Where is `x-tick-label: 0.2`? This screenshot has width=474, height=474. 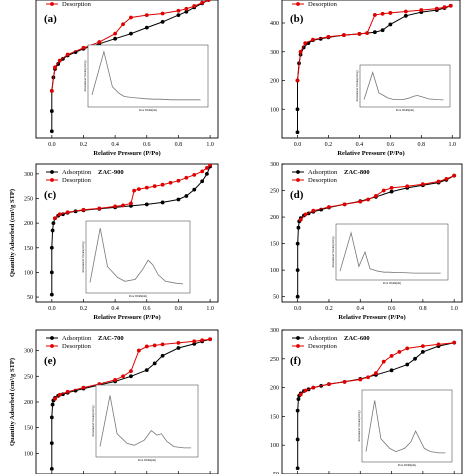
x-tick-label: 0.2 is located at coordinates (84, 309).